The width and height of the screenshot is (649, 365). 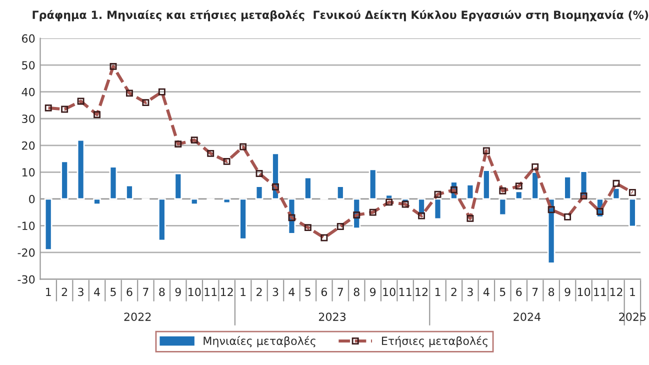 What do you see at coordinates (28, 172) in the screenshot?
I see `y-tick-label: 10` at bounding box center [28, 172].